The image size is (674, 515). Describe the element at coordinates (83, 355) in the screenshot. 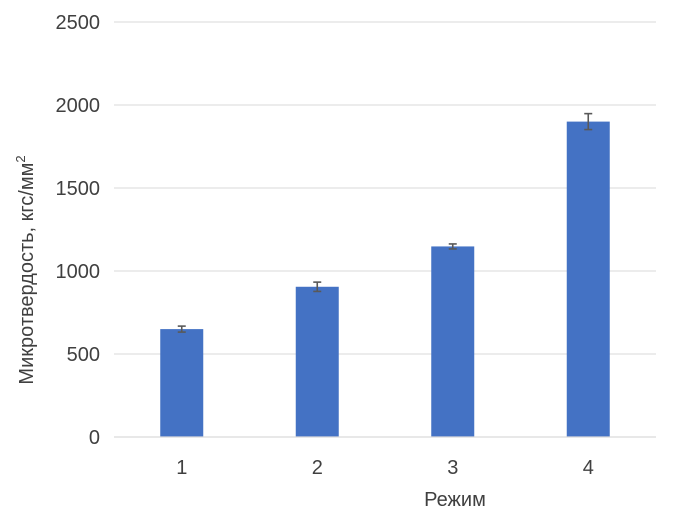

I see `y-tick-label: 500` at that location.